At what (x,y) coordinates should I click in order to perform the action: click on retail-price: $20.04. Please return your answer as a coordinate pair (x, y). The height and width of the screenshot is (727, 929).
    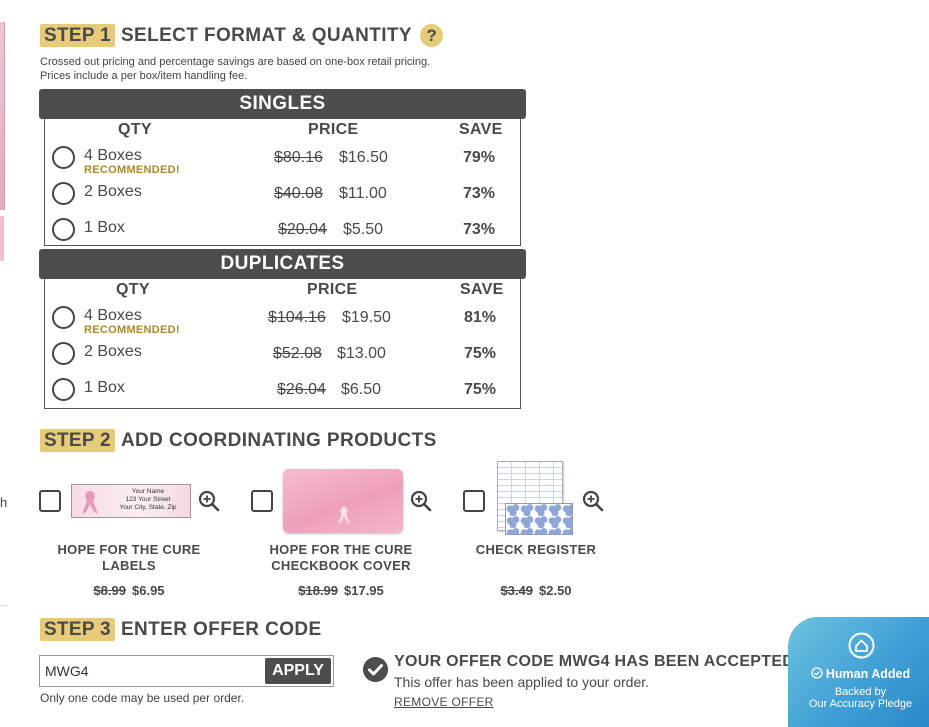
    Looking at the image, I should click on (302, 229).